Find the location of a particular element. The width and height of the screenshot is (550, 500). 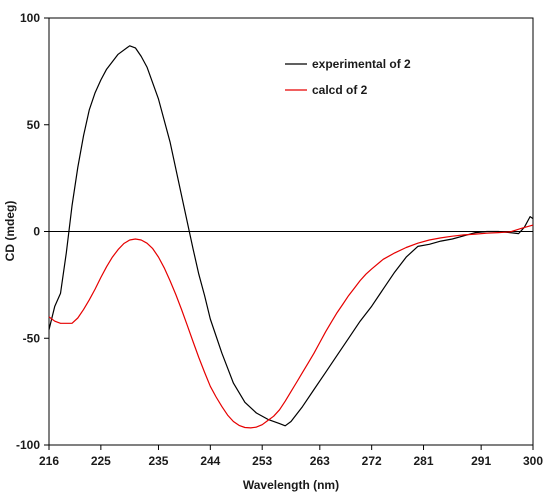

legend: experimental of 2 calcd of 2 is located at coordinates (348, 77).